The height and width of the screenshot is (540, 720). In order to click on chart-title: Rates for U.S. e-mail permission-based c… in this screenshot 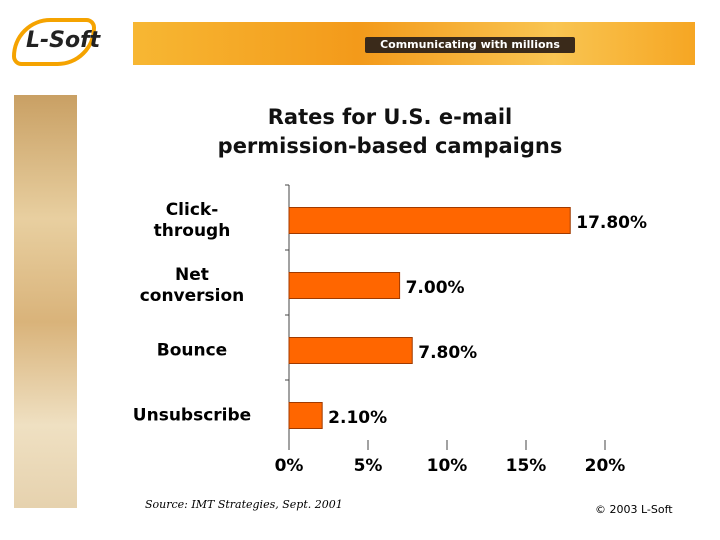, I will do `click(390, 131)`.